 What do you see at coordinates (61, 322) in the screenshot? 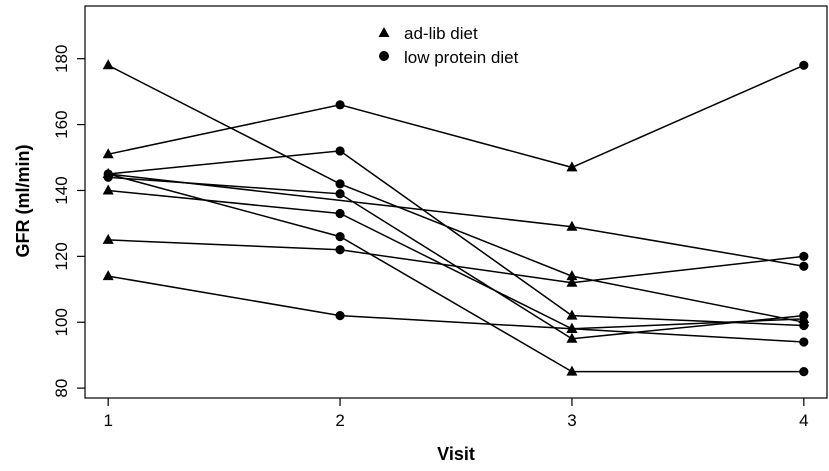
I see `y-tick-label: 100` at bounding box center [61, 322].